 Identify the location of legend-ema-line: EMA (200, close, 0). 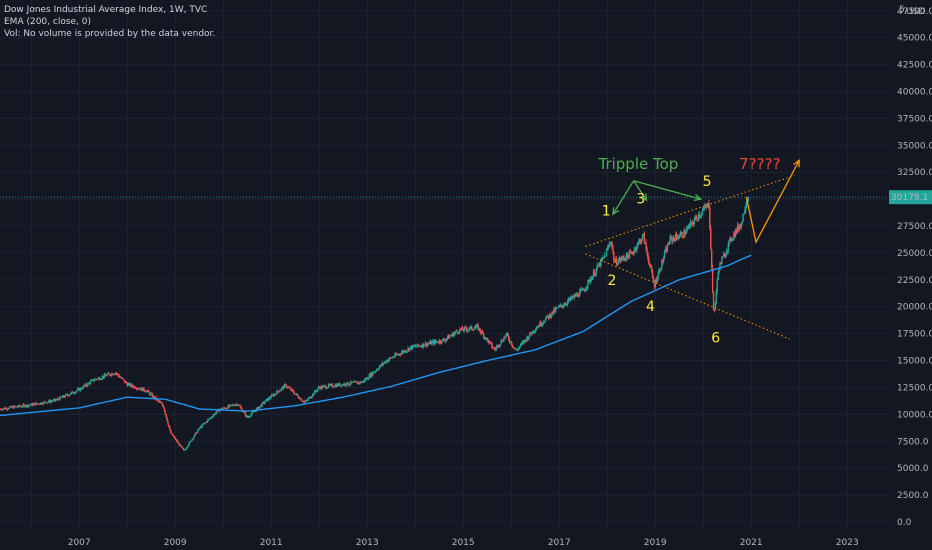
(48, 22).